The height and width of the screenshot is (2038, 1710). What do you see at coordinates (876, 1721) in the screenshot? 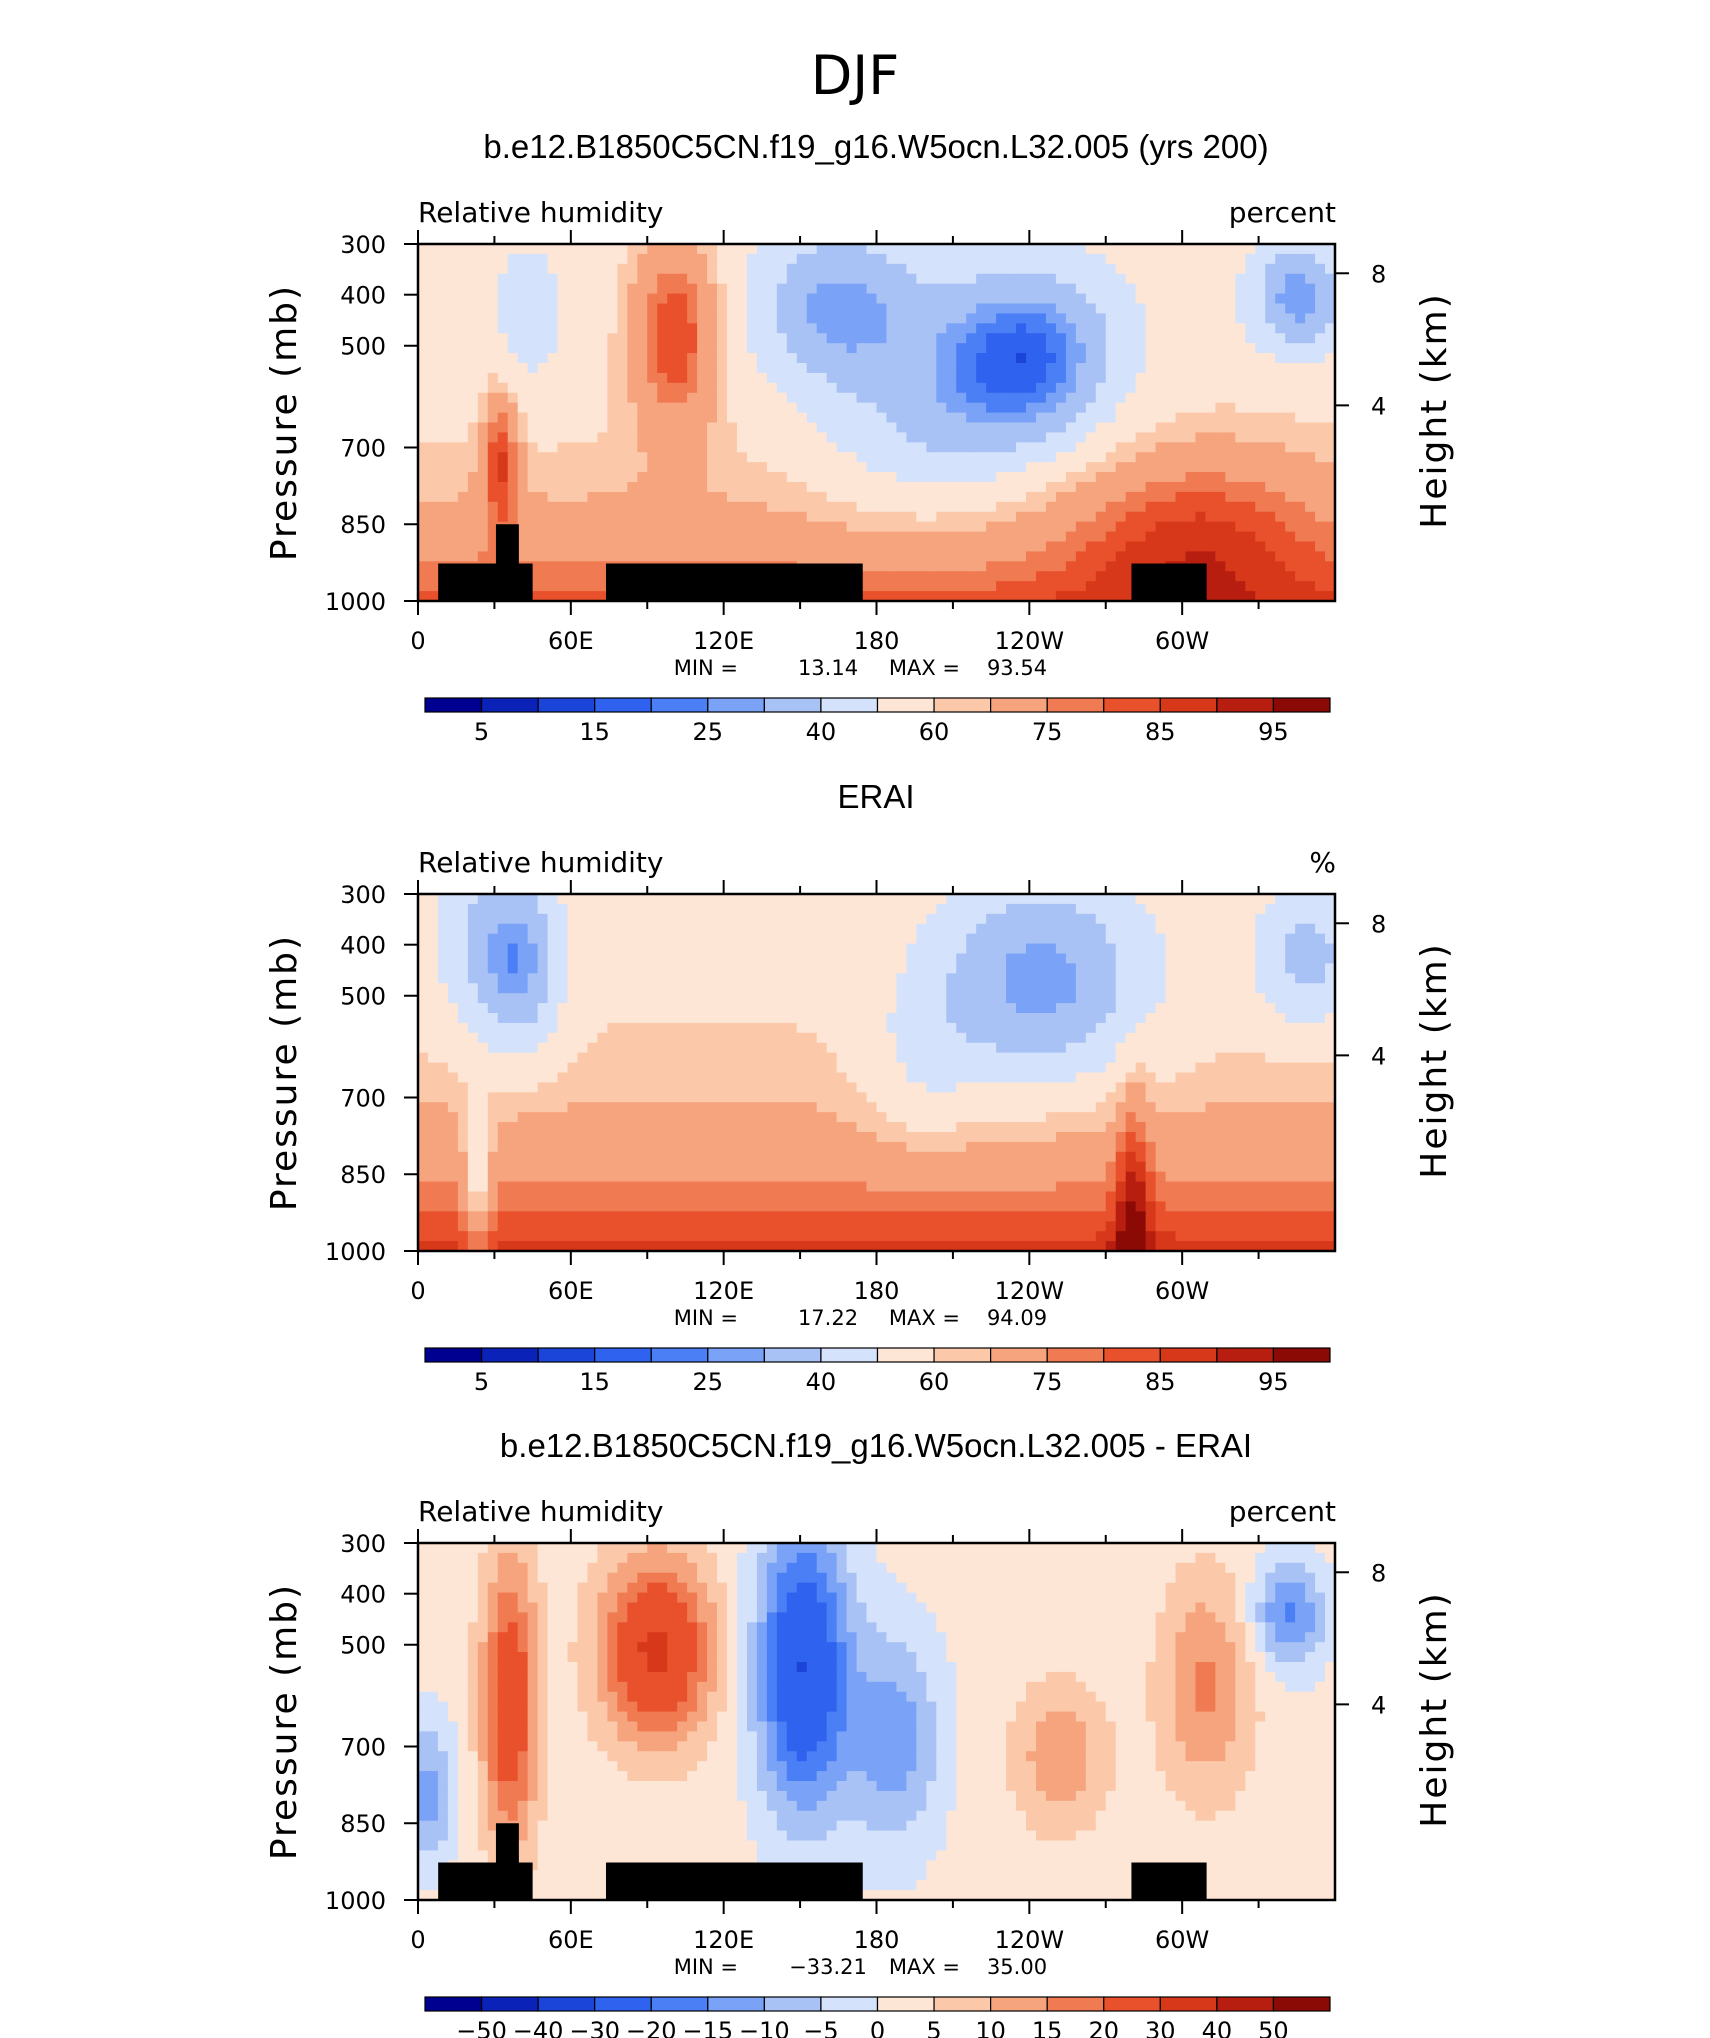
I see `contour-field` at bounding box center [876, 1721].